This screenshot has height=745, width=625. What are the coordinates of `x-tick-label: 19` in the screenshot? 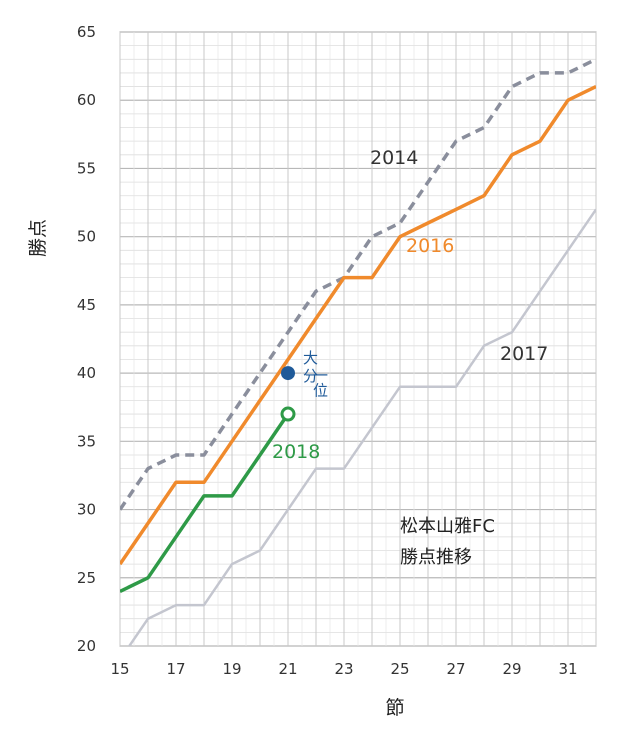 It's located at (231, 669).